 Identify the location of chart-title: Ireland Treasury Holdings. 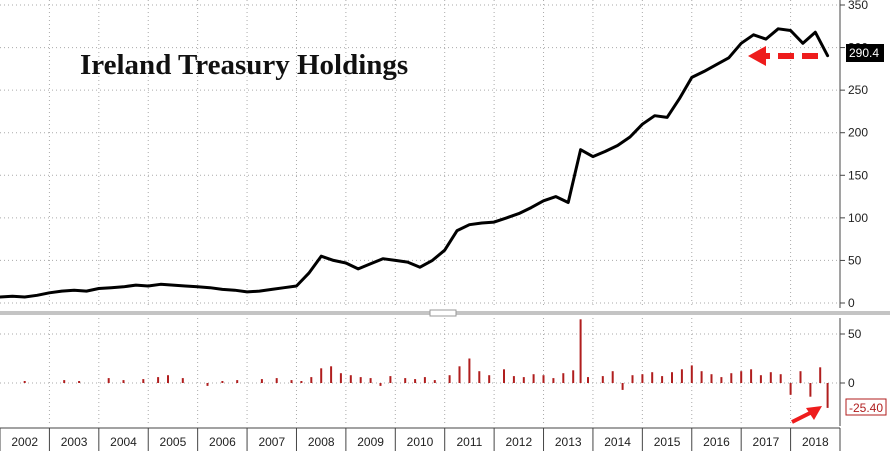
(244, 65).